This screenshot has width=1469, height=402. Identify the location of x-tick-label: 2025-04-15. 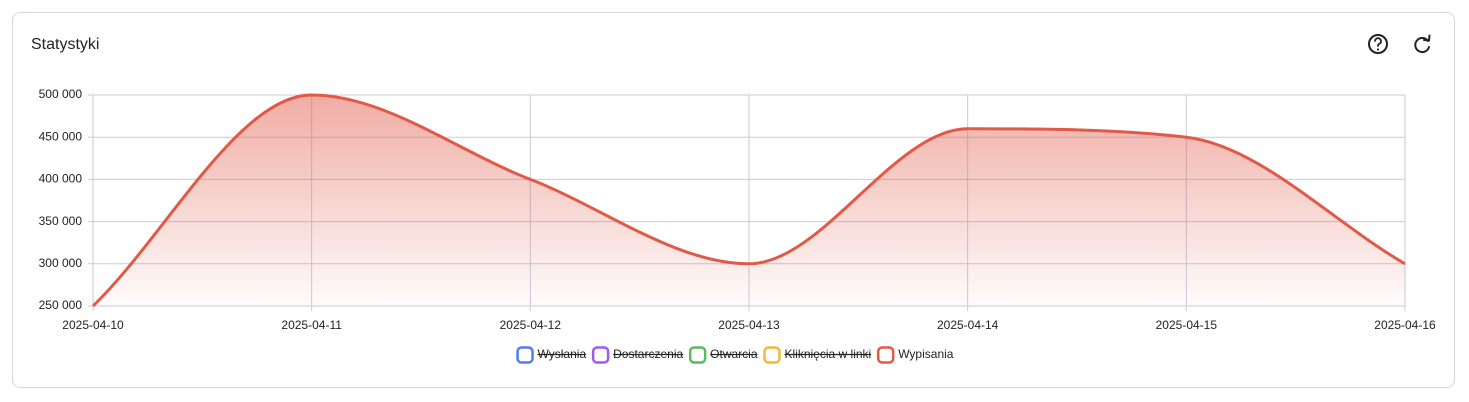
(1187, 325).